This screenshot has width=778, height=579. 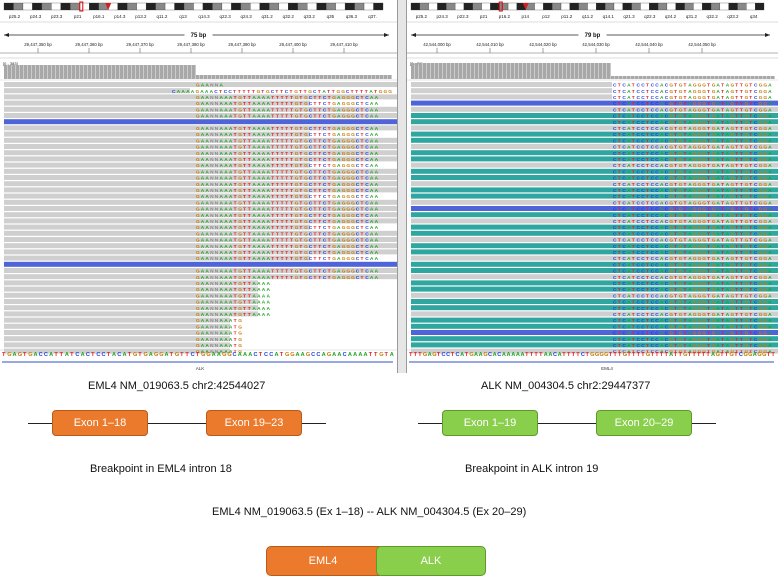 I want to click on panel-divider, so click(x=402, y=186).